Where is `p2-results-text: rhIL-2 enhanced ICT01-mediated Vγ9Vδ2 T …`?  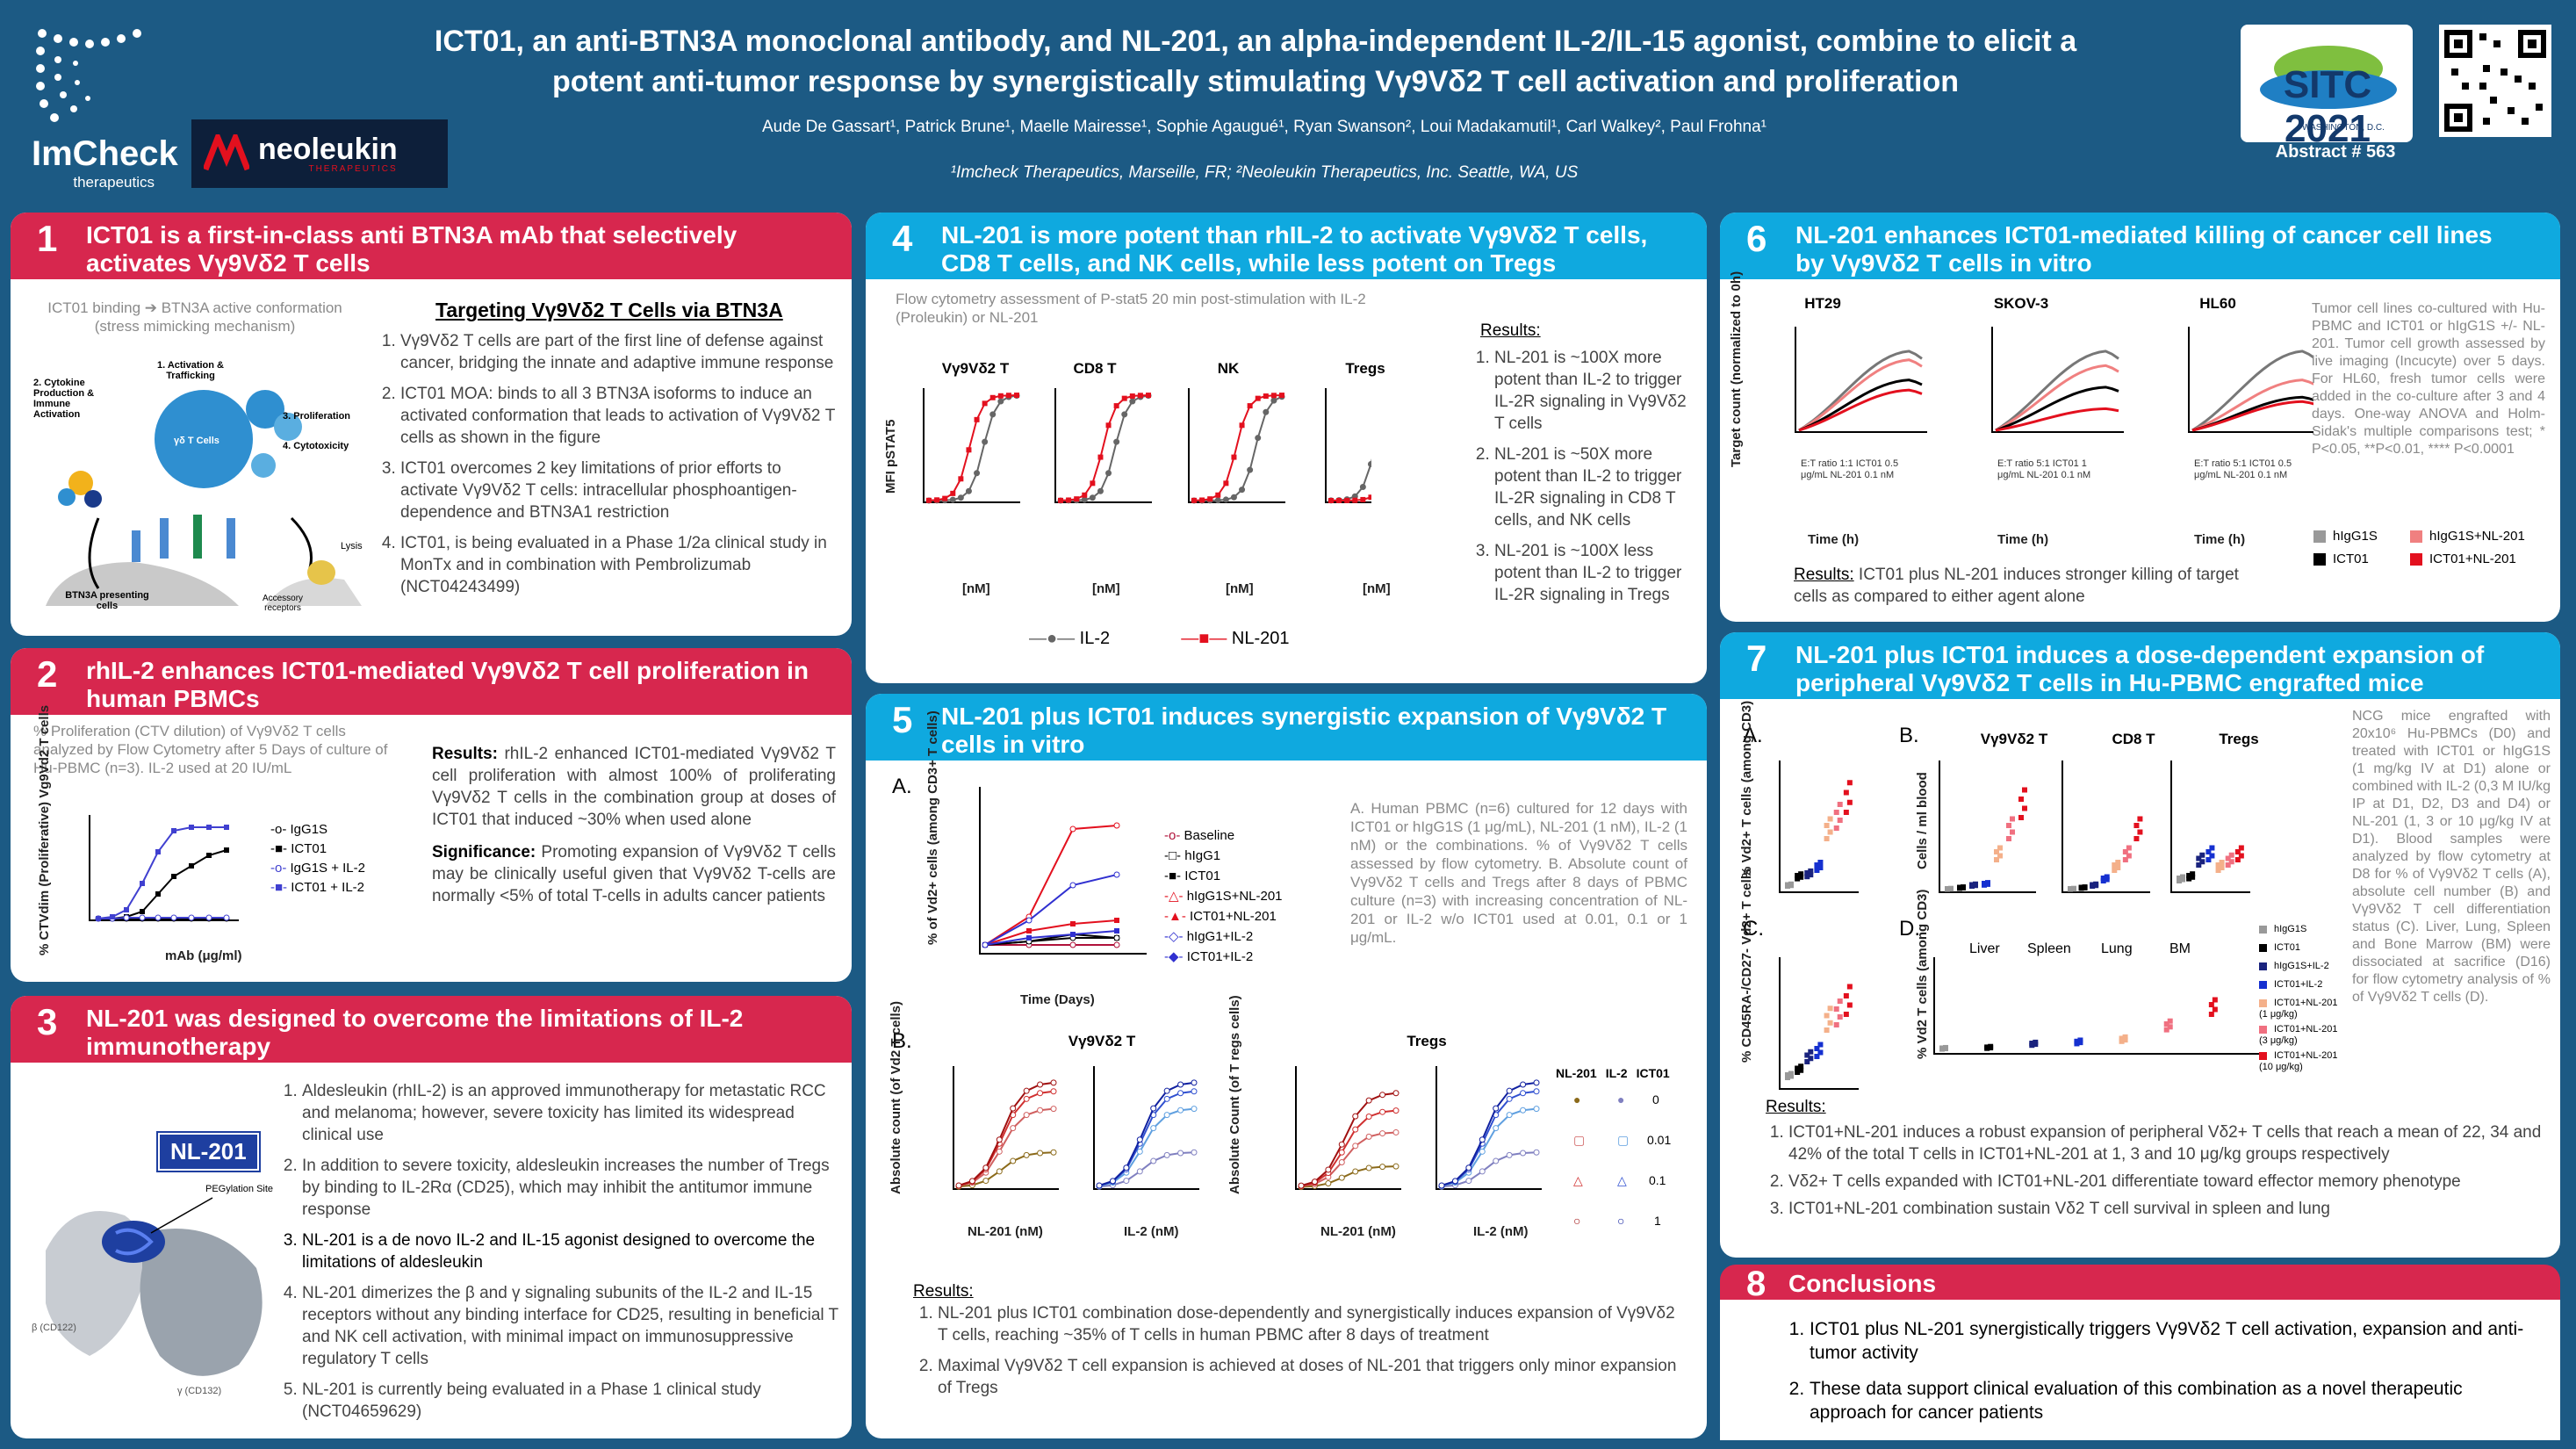
p2-results-text: rhIL-2 enhanced ICT01-mediated Vγ9Vδ2 T … is located at coordinates (634, 787).